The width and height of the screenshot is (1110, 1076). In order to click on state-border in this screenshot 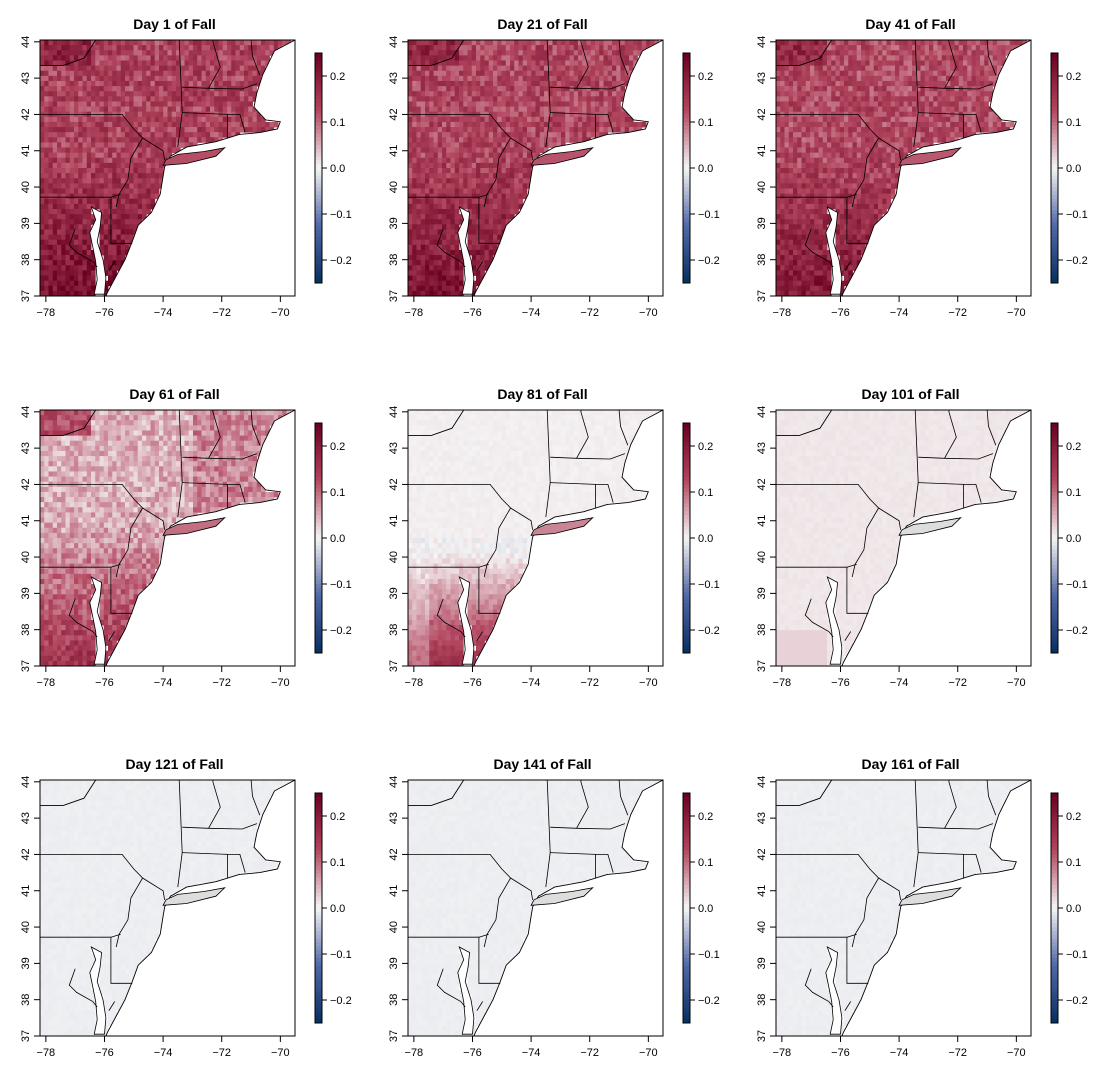, I will do `click(582, 64)`.